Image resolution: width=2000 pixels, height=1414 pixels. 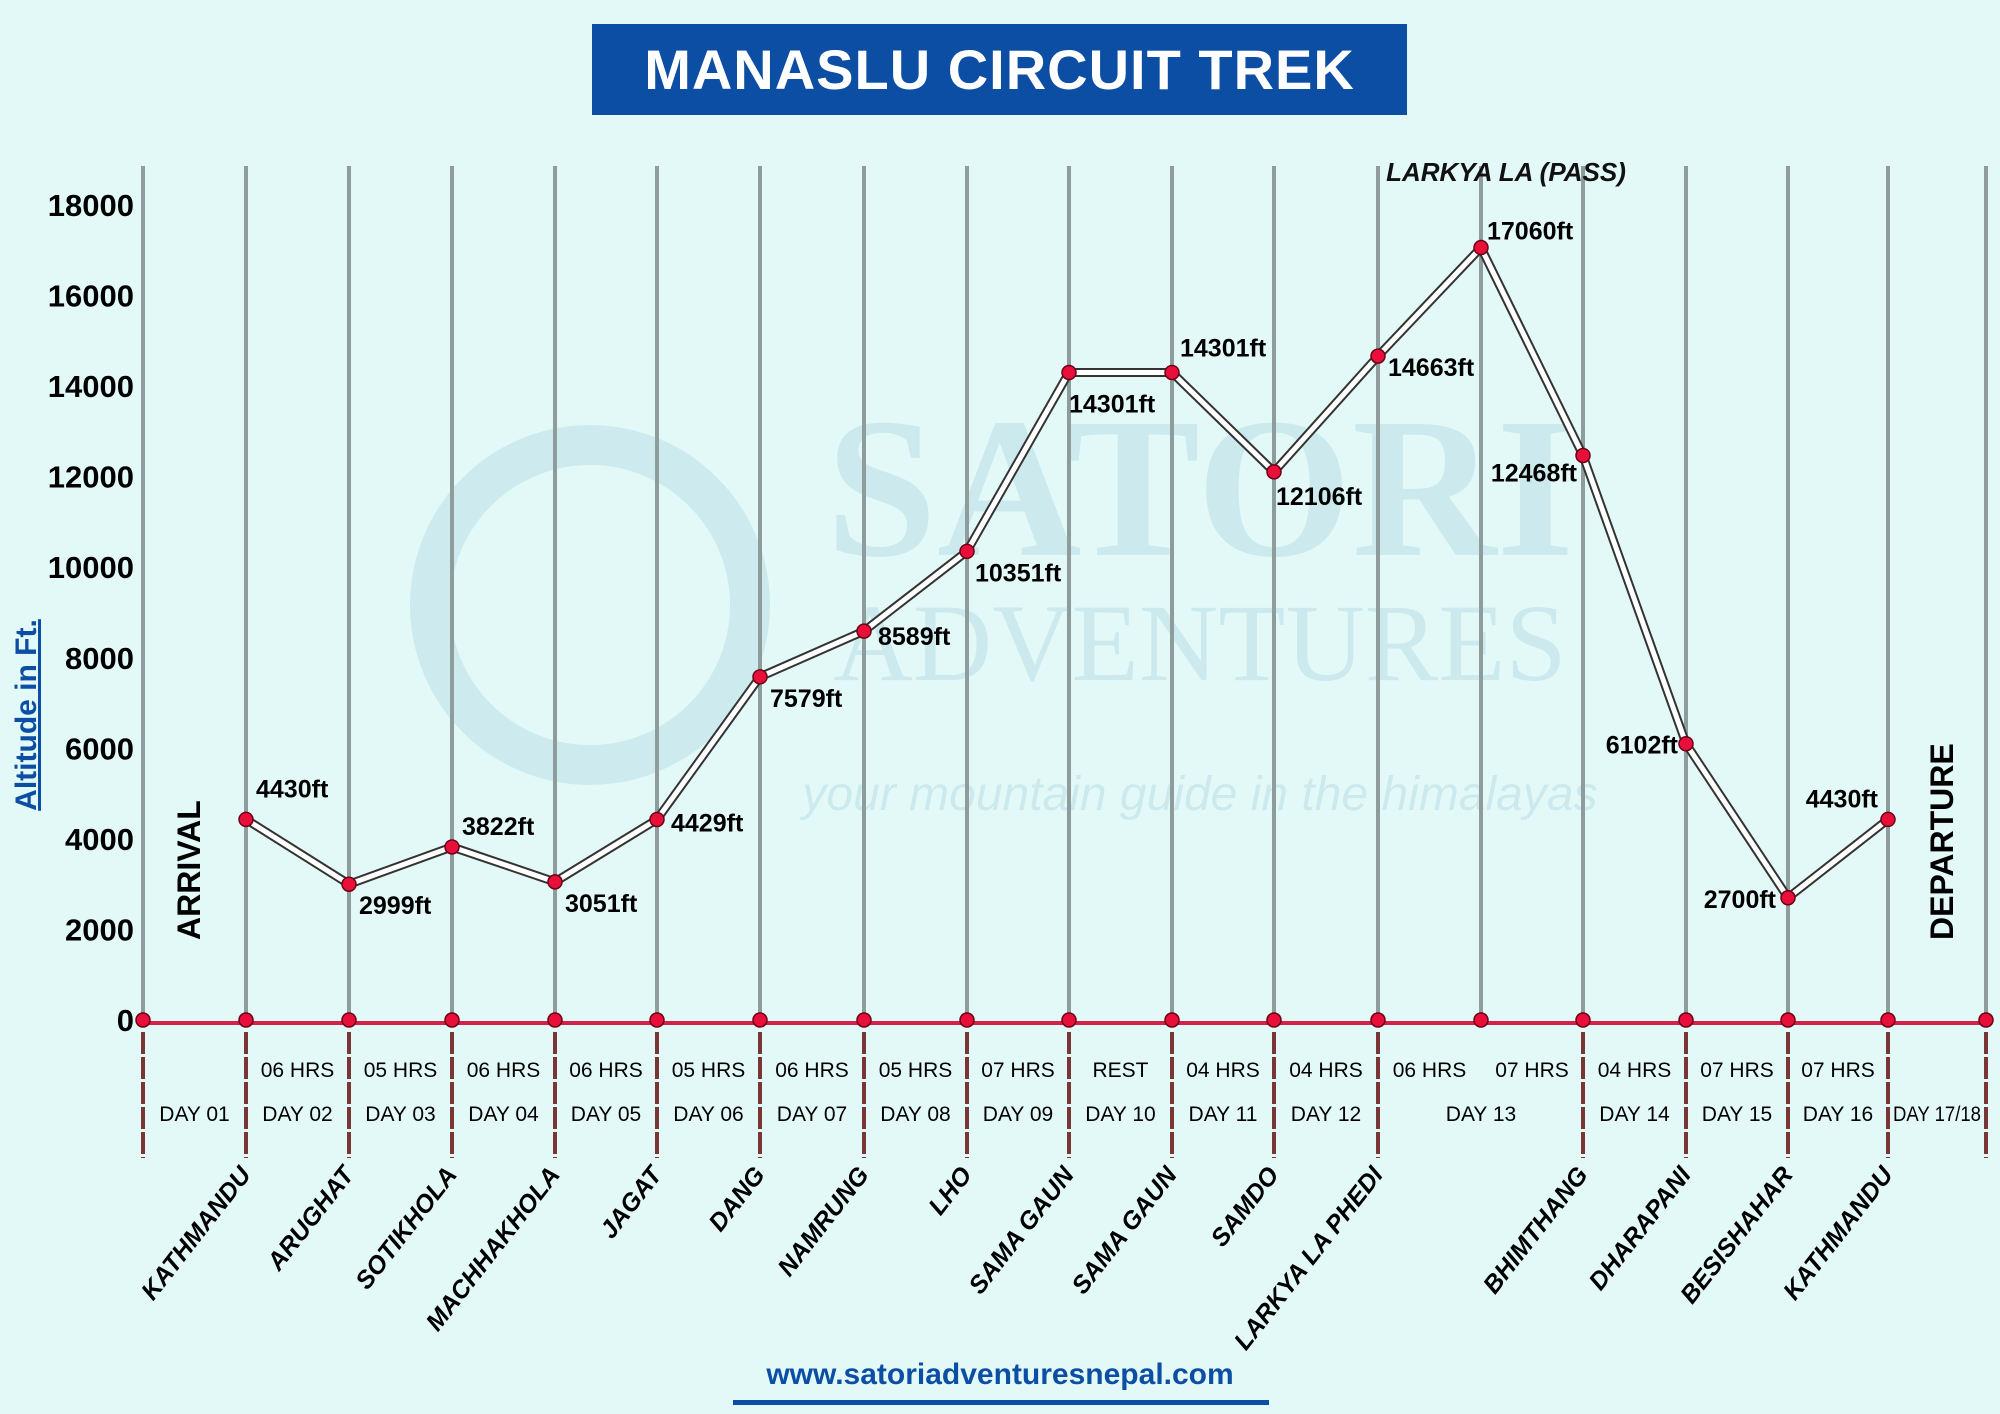 What do you see at coordinates (1223, 1114) in the screenshot?
I see `day-label: DAY 11` at bounding box center [1223, 1114].